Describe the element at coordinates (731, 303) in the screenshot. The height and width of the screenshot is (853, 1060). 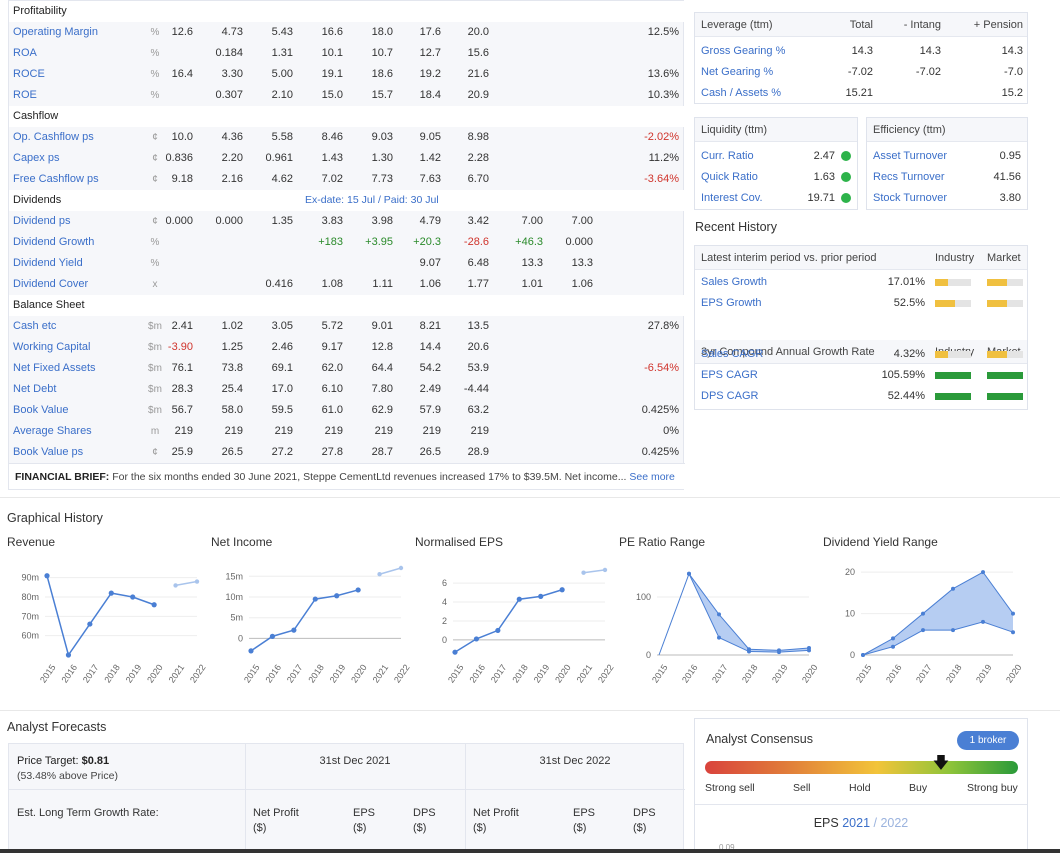
I see `history-metric-link: EPS Growth` at that location.